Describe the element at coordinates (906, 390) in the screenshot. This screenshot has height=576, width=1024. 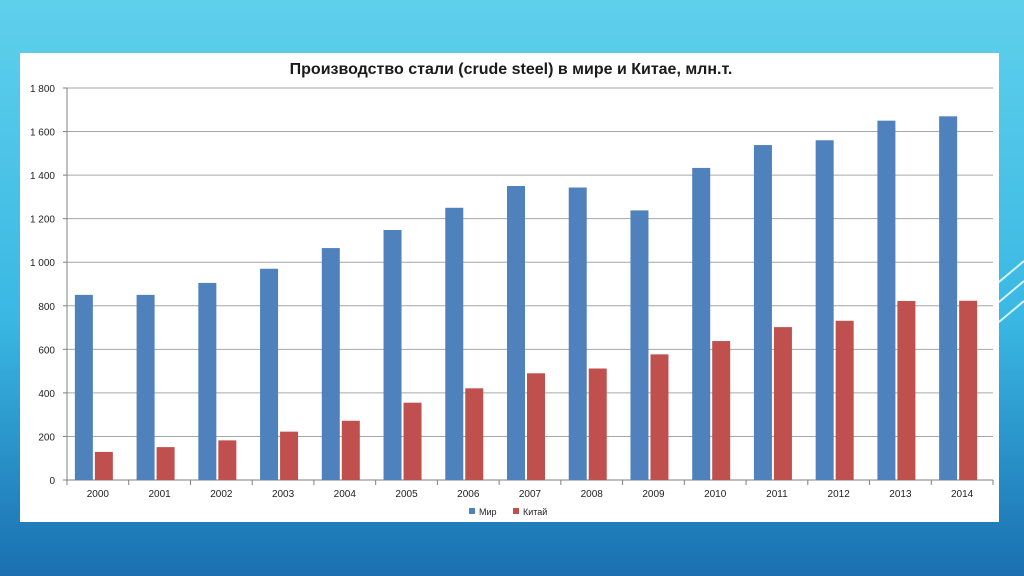
I see `bar-Китай-2013` at that location.